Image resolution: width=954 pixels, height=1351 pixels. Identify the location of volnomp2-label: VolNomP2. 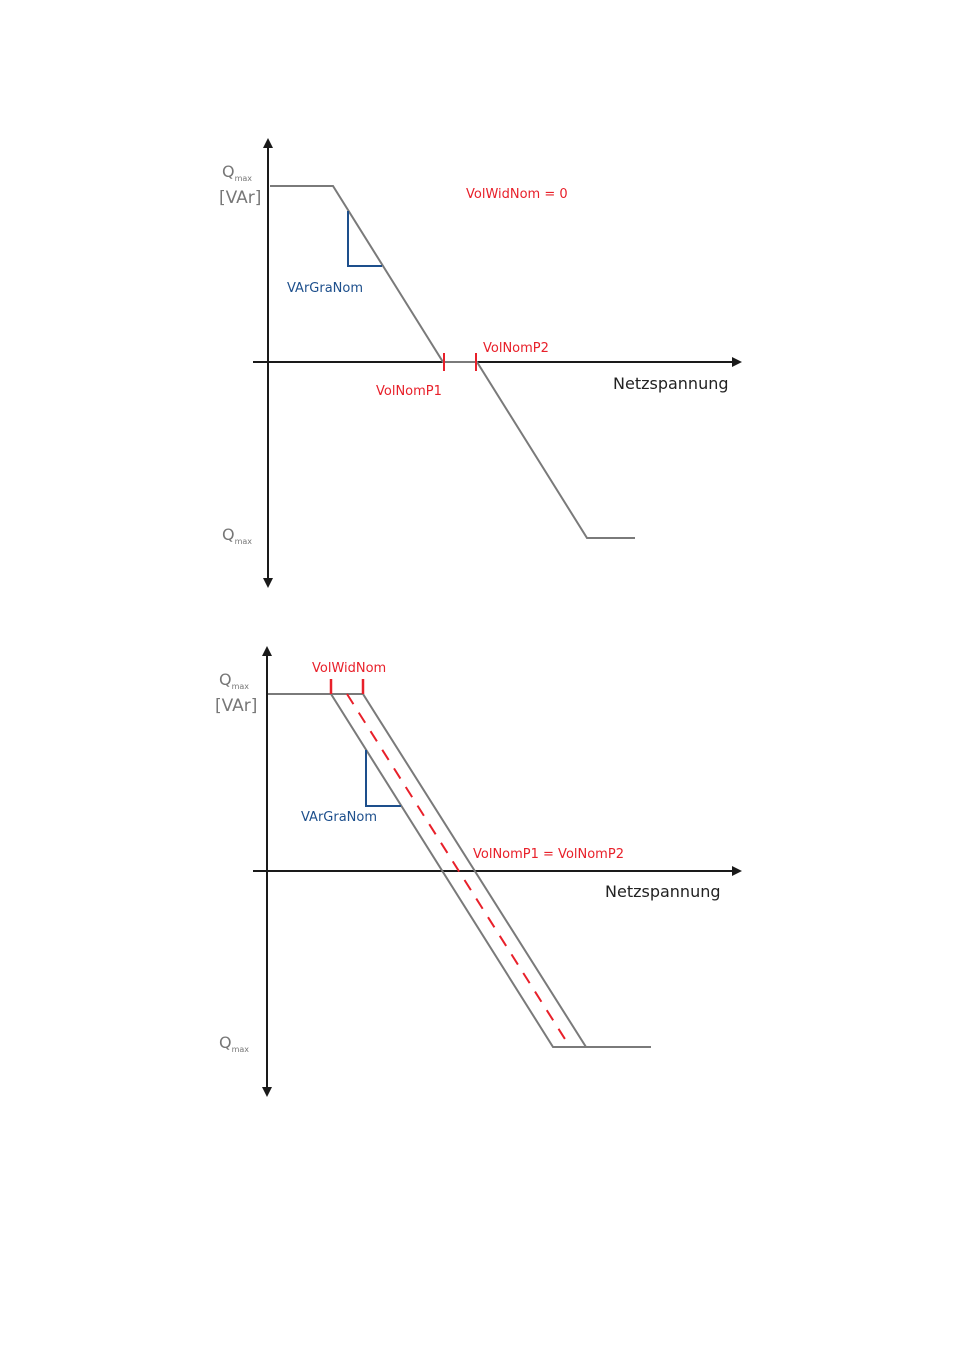
(516, 348).